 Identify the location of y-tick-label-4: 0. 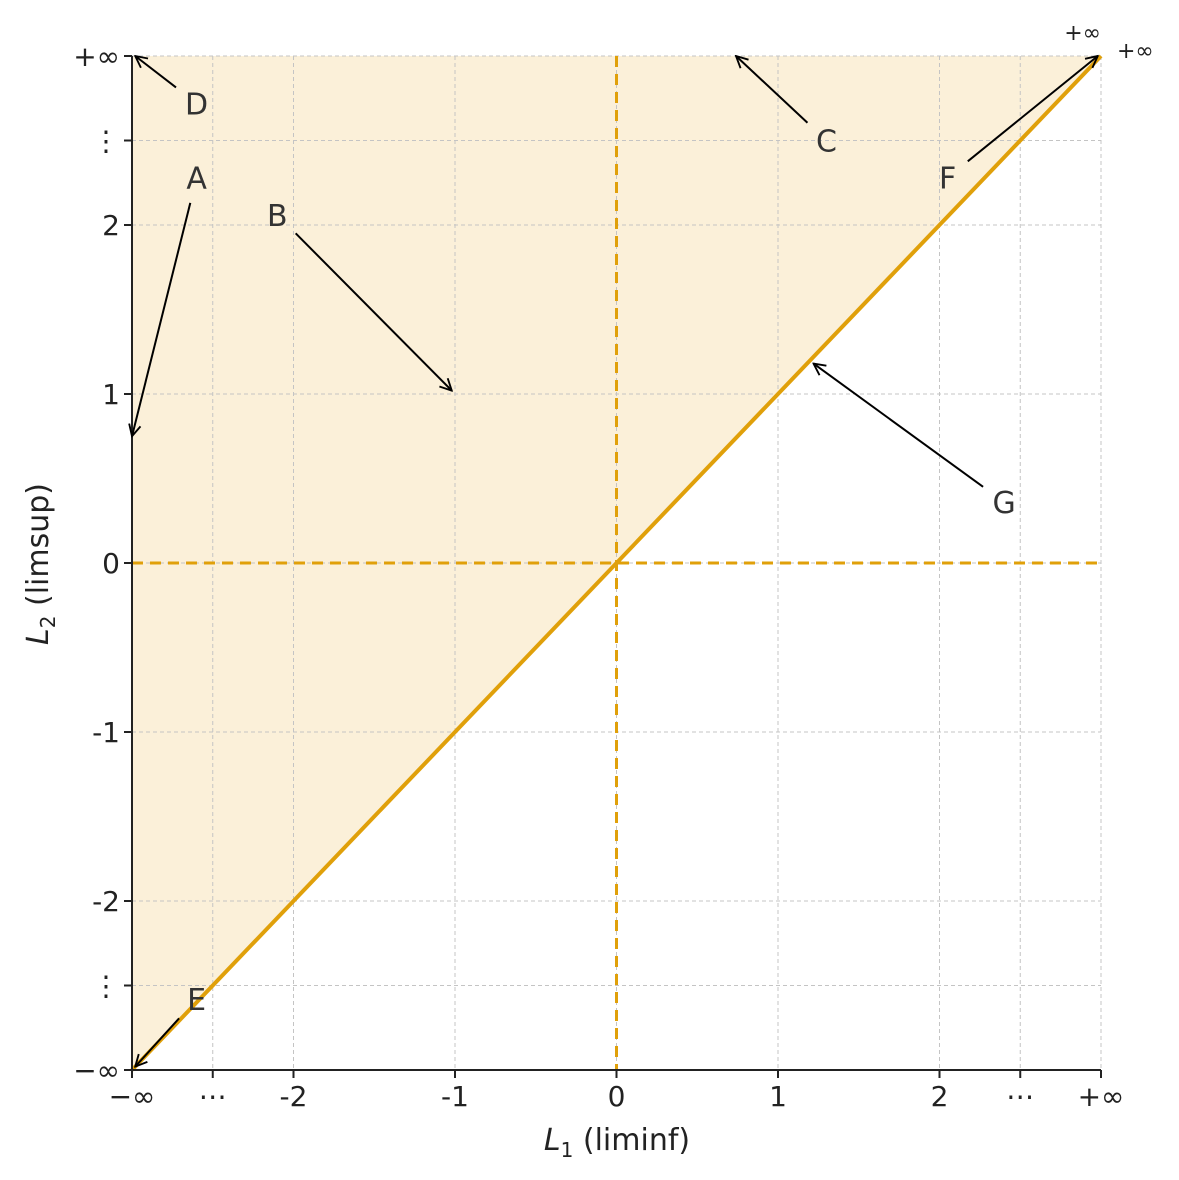
(111, 563).